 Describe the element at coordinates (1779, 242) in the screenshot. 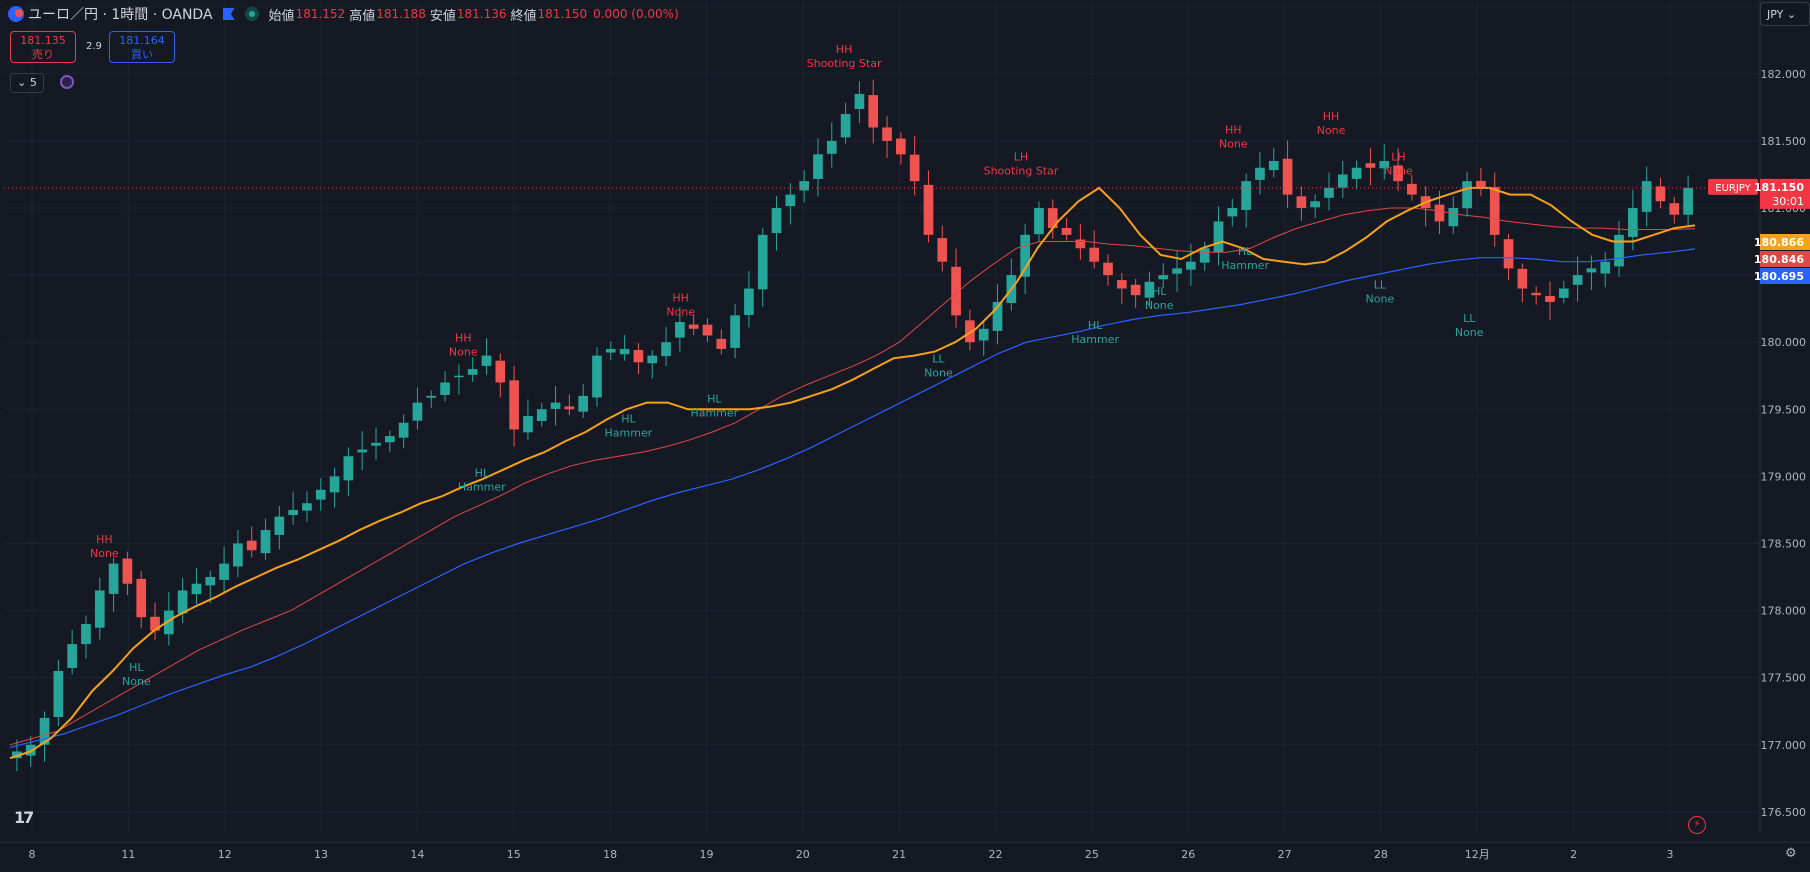

I see `ema-tag: 180.866` at that location.